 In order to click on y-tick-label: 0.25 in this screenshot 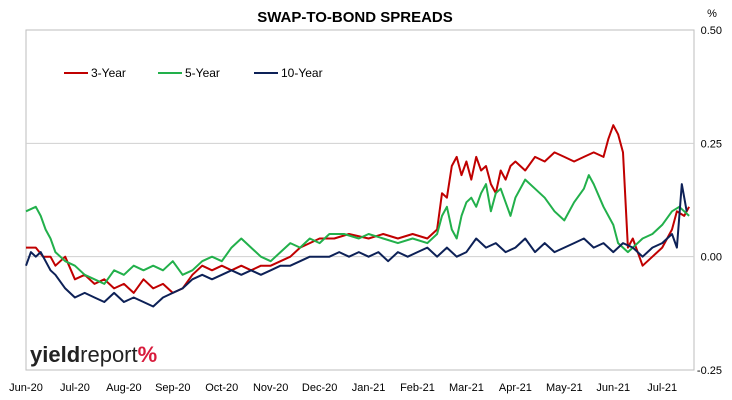, I will do `click(711, 144)`.